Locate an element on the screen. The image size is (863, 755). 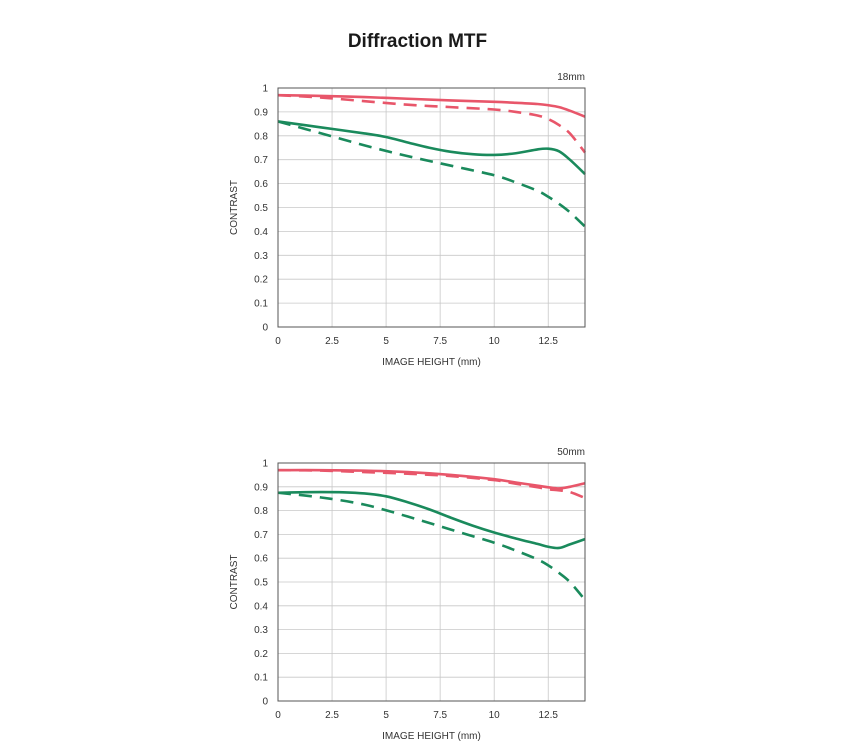
chart-title-focal-length: 50mm is located at coordinates (571, 452).